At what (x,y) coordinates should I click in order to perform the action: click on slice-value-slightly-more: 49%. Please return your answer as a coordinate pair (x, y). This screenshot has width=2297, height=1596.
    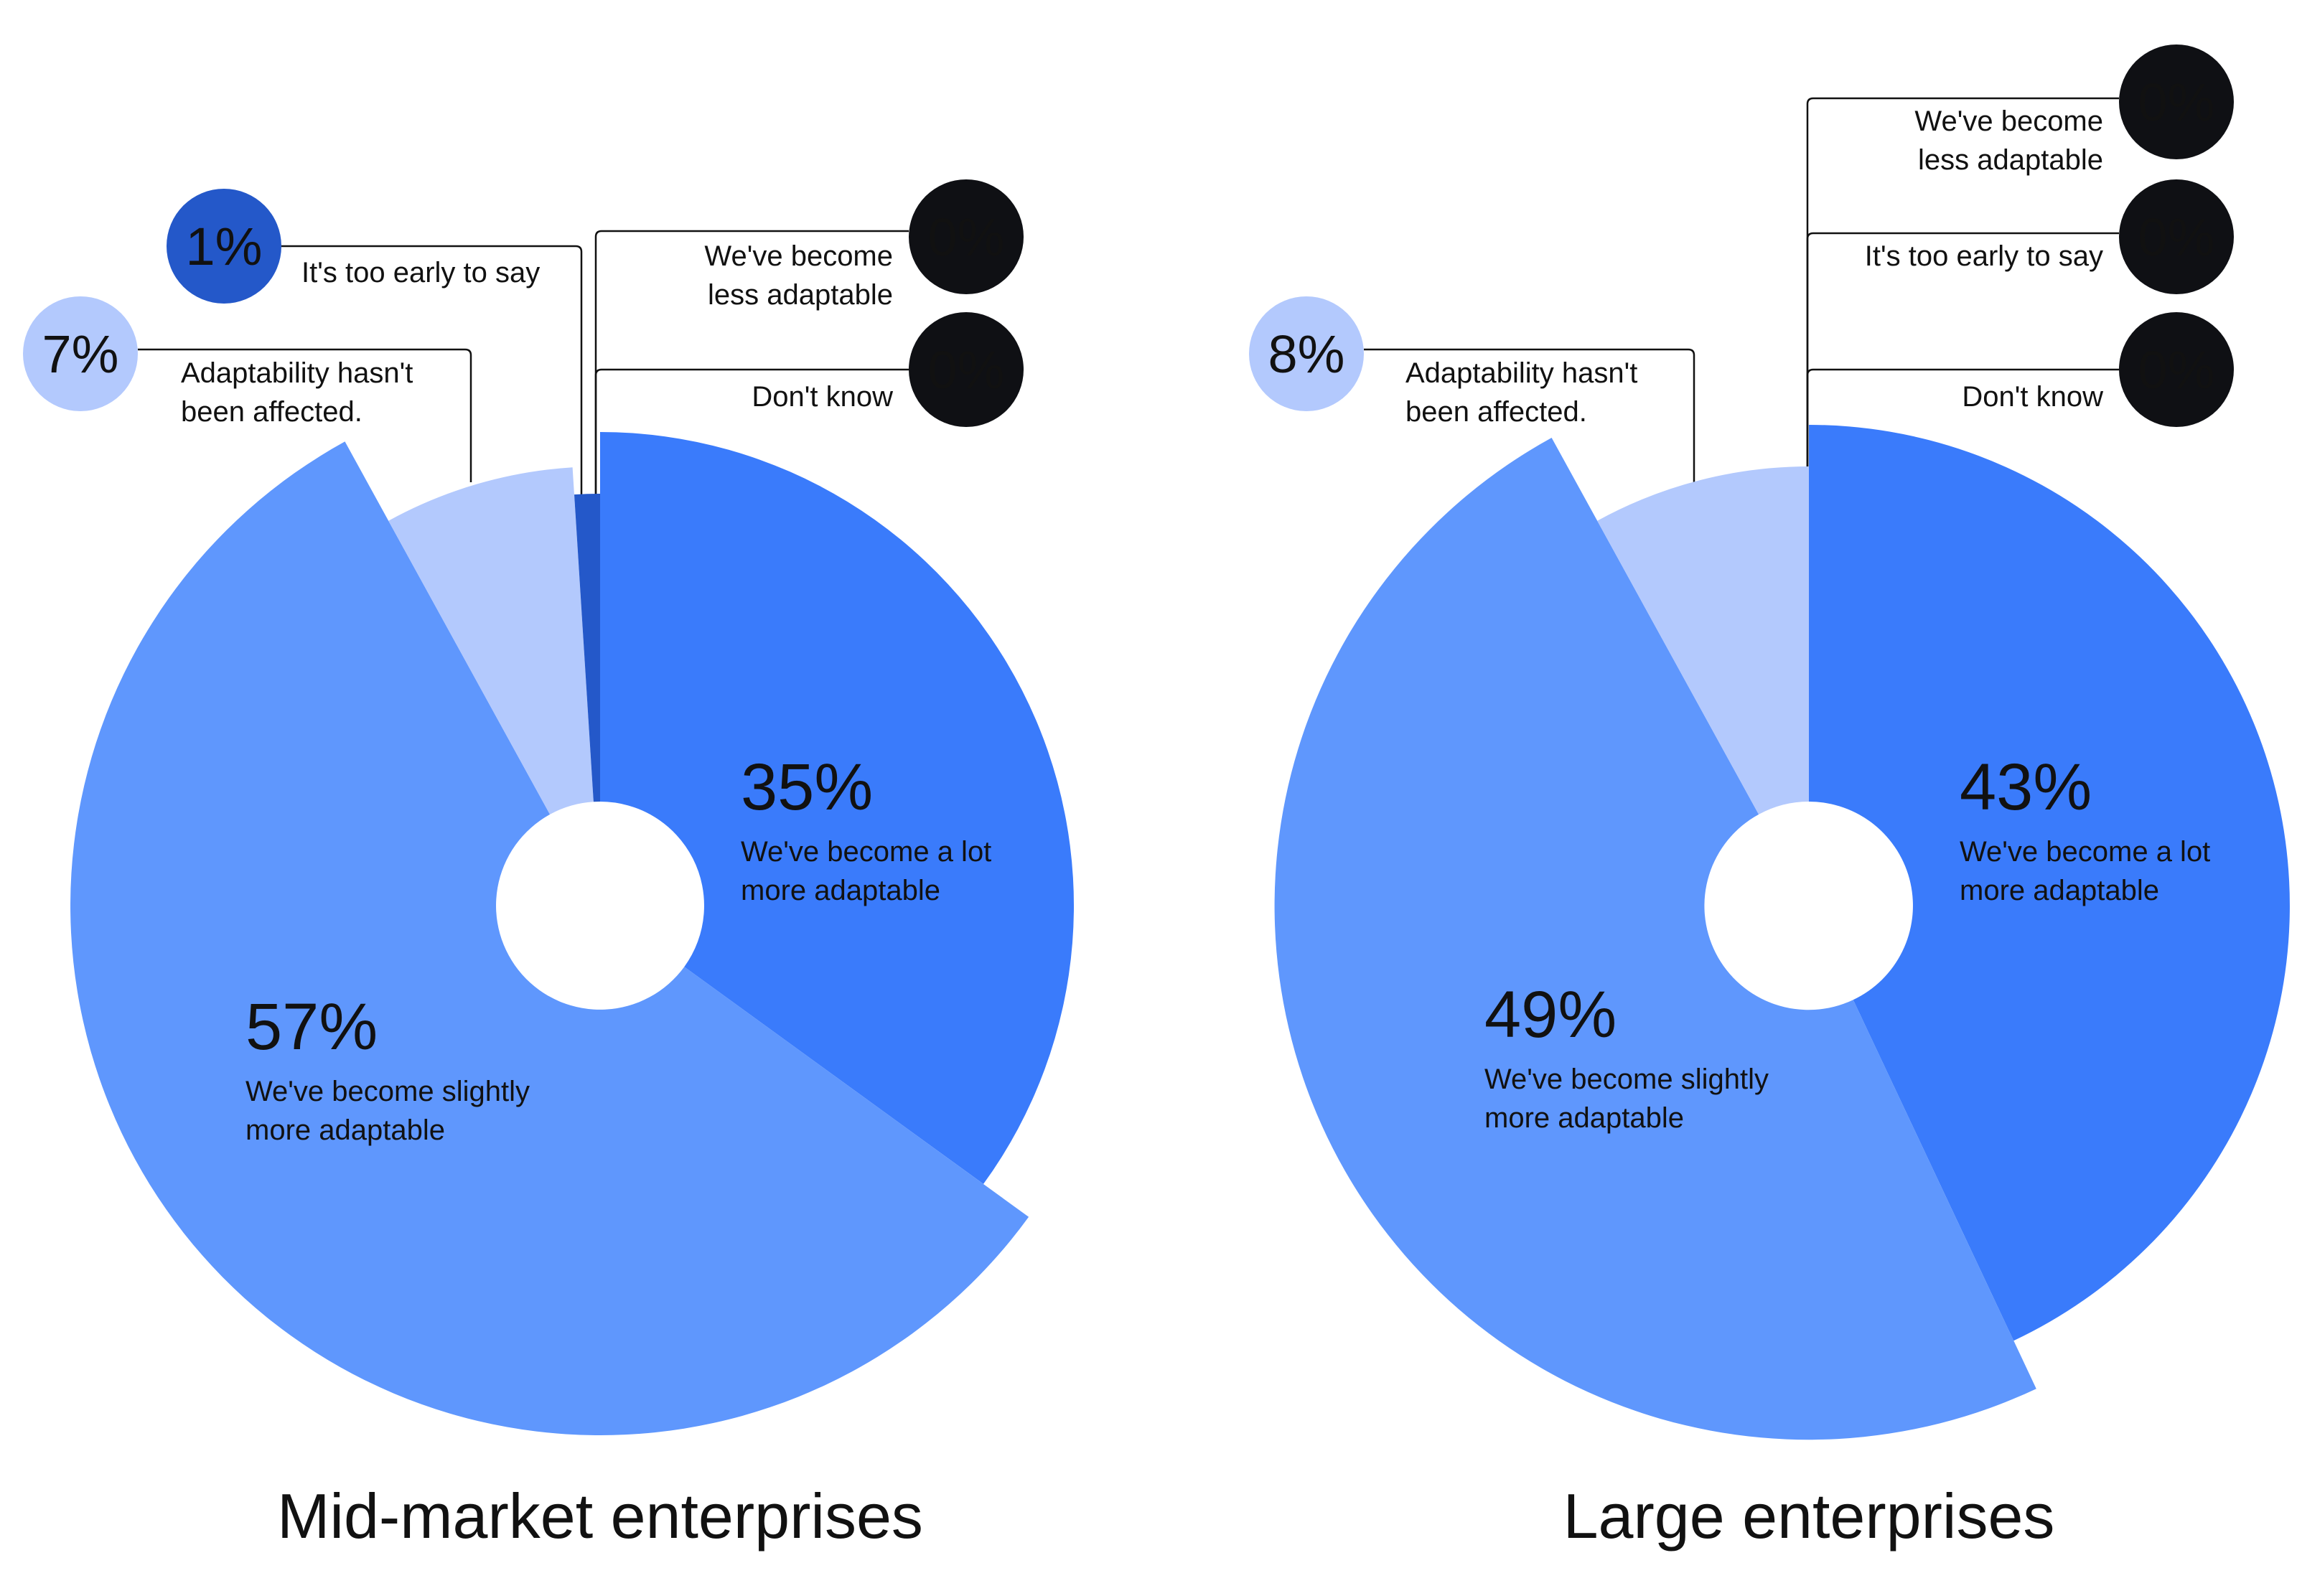
    Looking at the image, I should click on (1550, 1014).